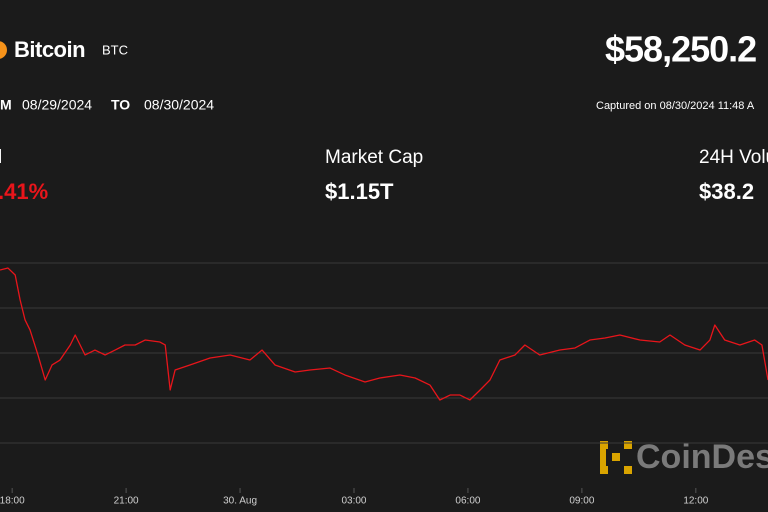  Describe the element at coordinates (359, 191) in the screenshot. I see `stat-value: $1.15T` at that location.